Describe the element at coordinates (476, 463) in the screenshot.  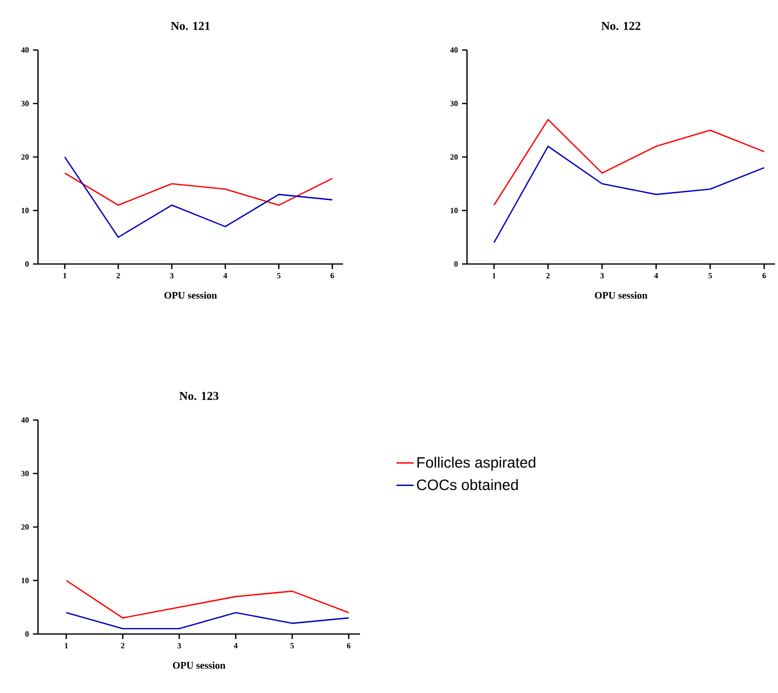
I see `legend-label: Follicles aspirated` at that location.